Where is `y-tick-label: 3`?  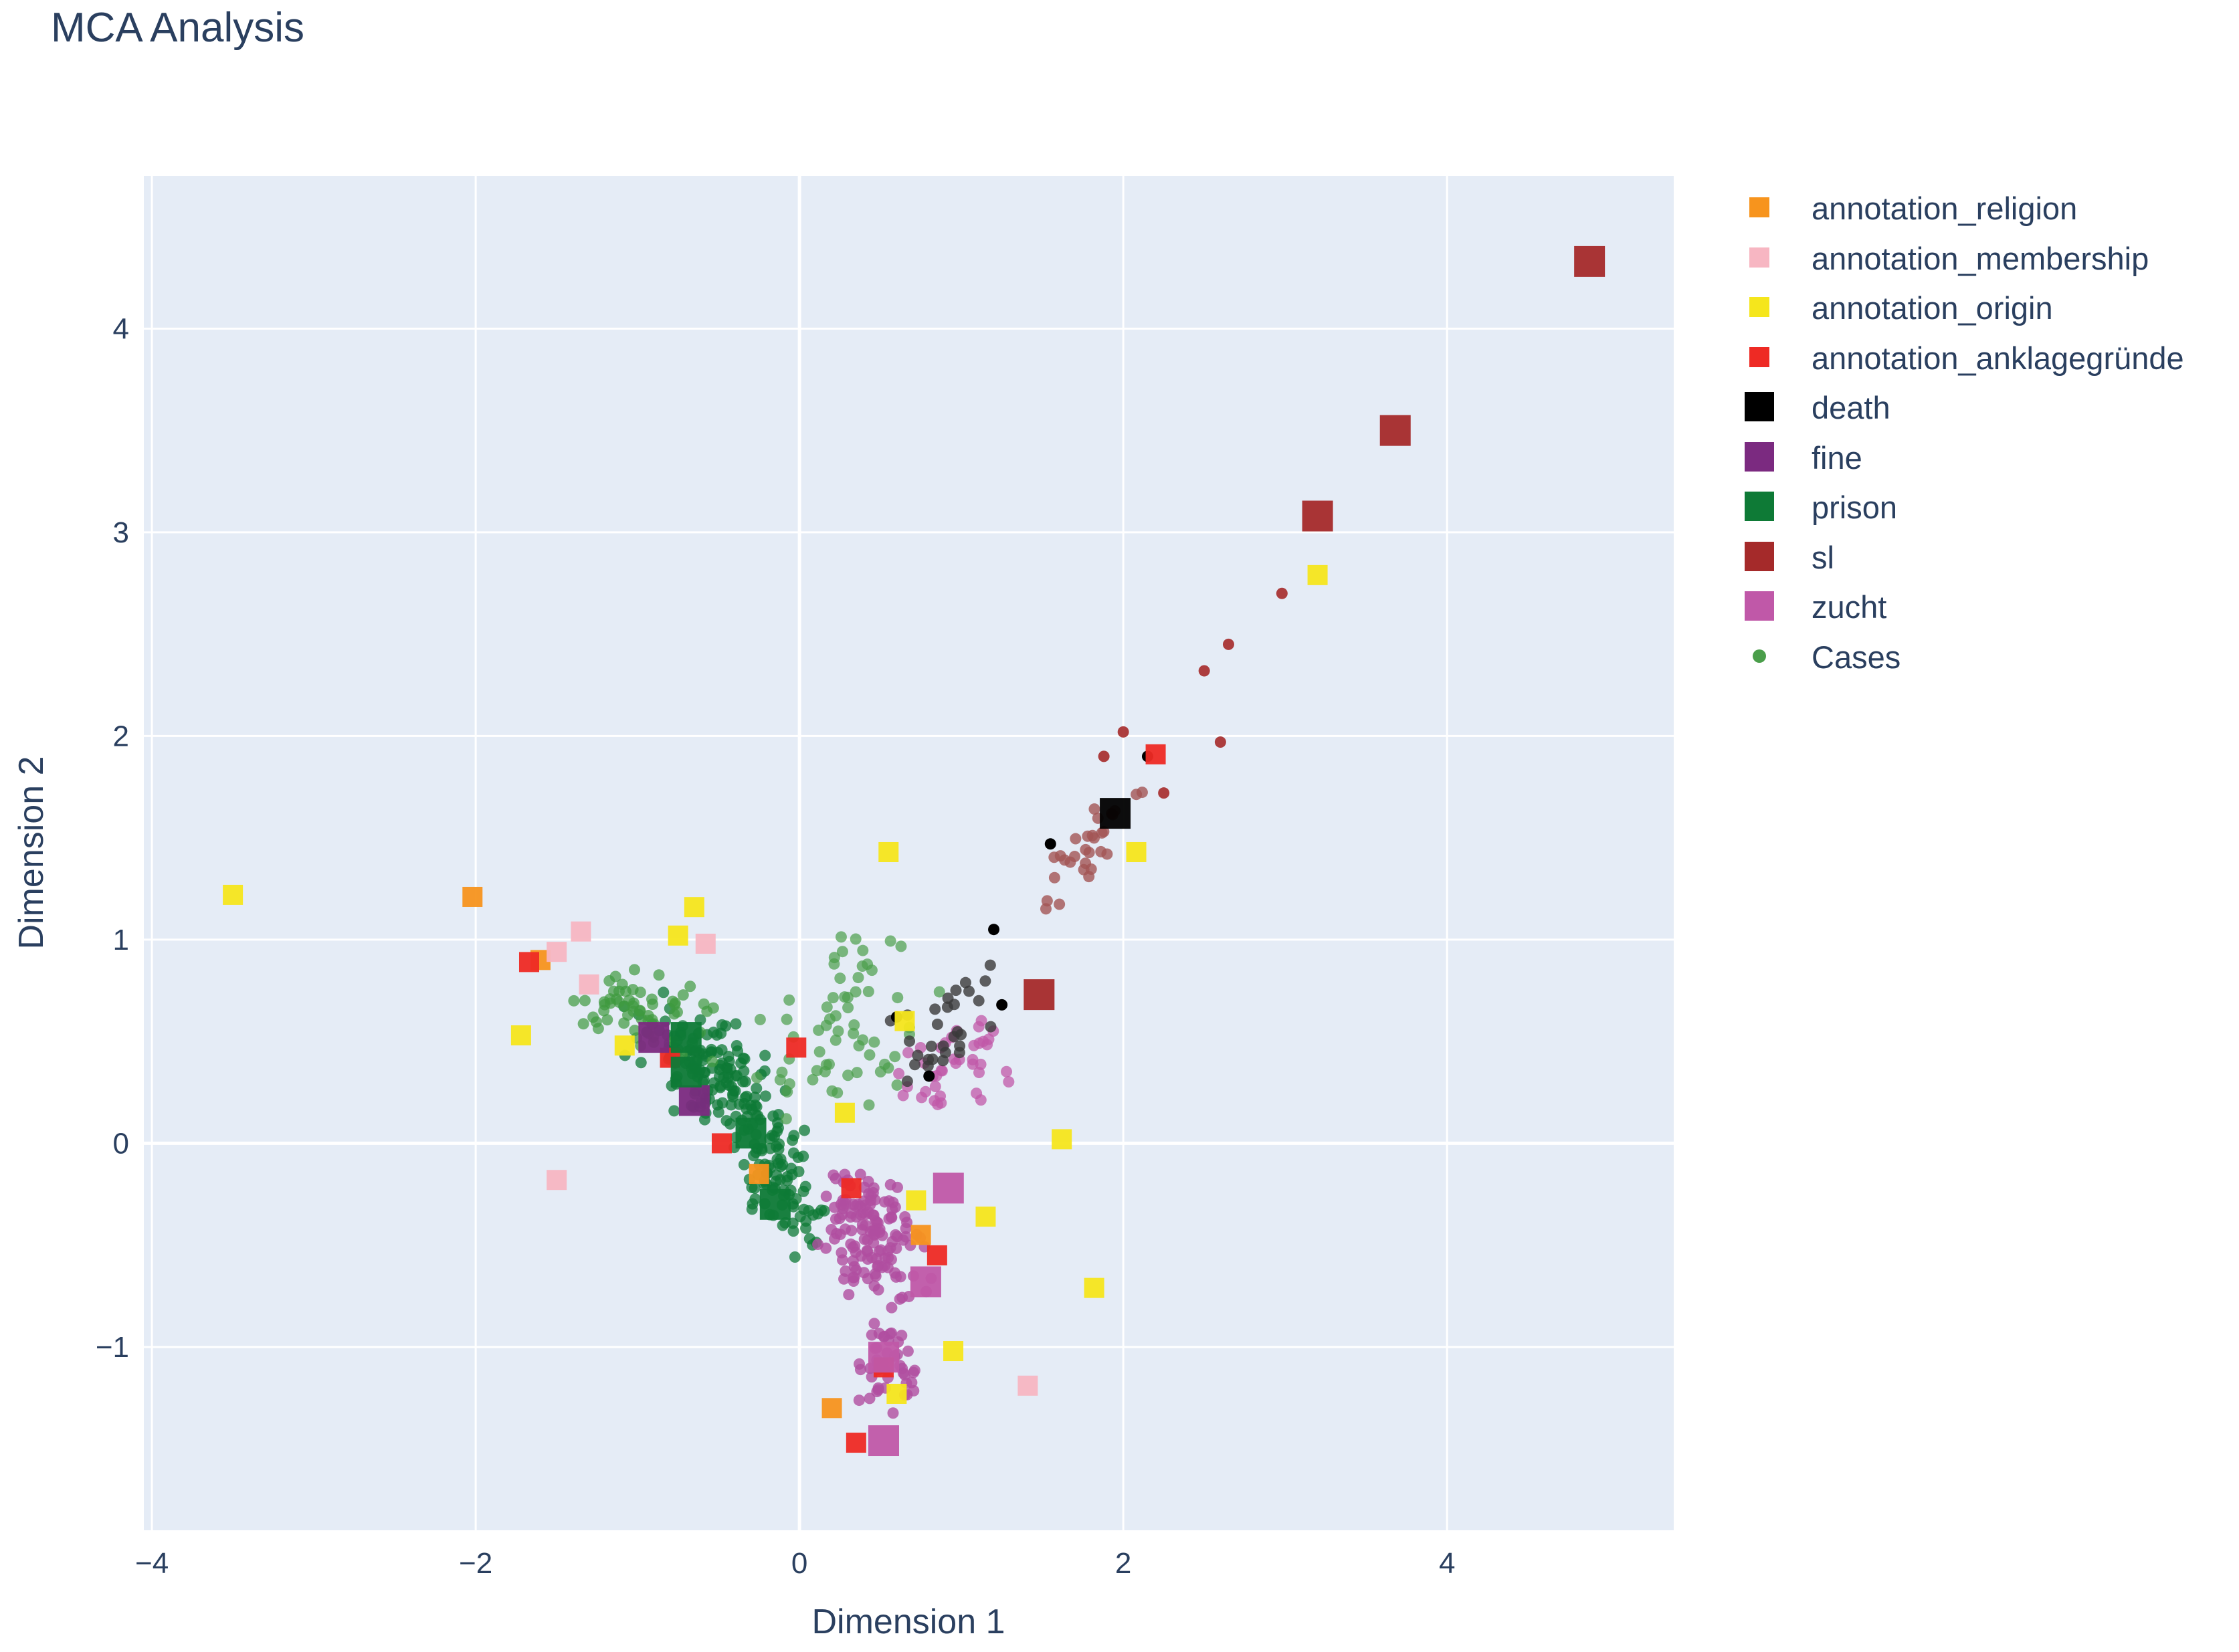 y-tick-label: 3 is located at coordinates (121, 532).